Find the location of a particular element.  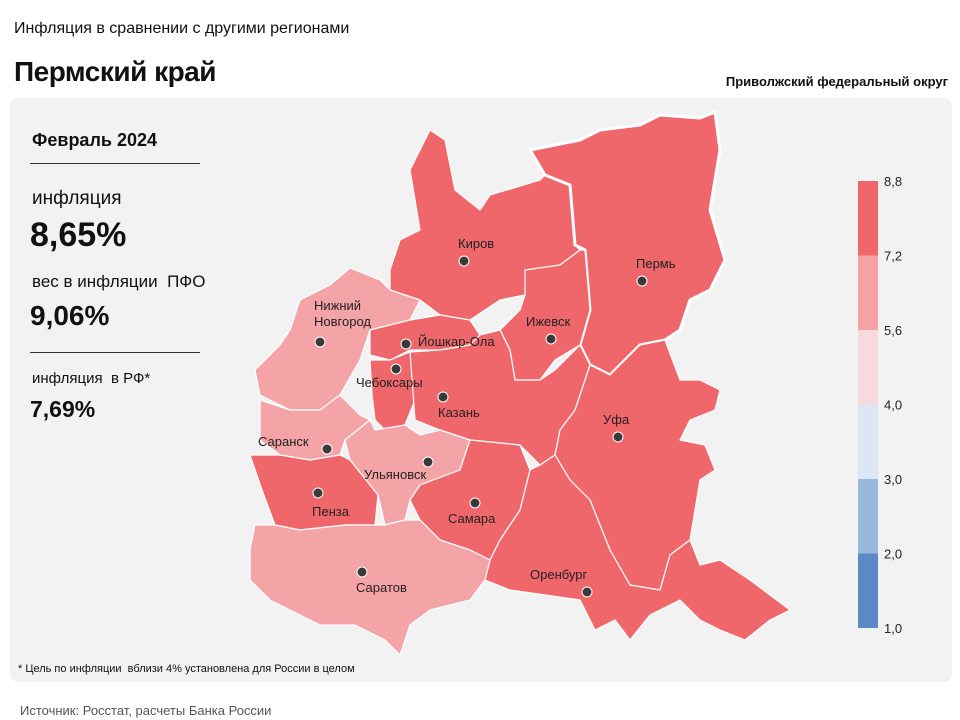

city-label: Саратов is located at coordinates (381, 587).